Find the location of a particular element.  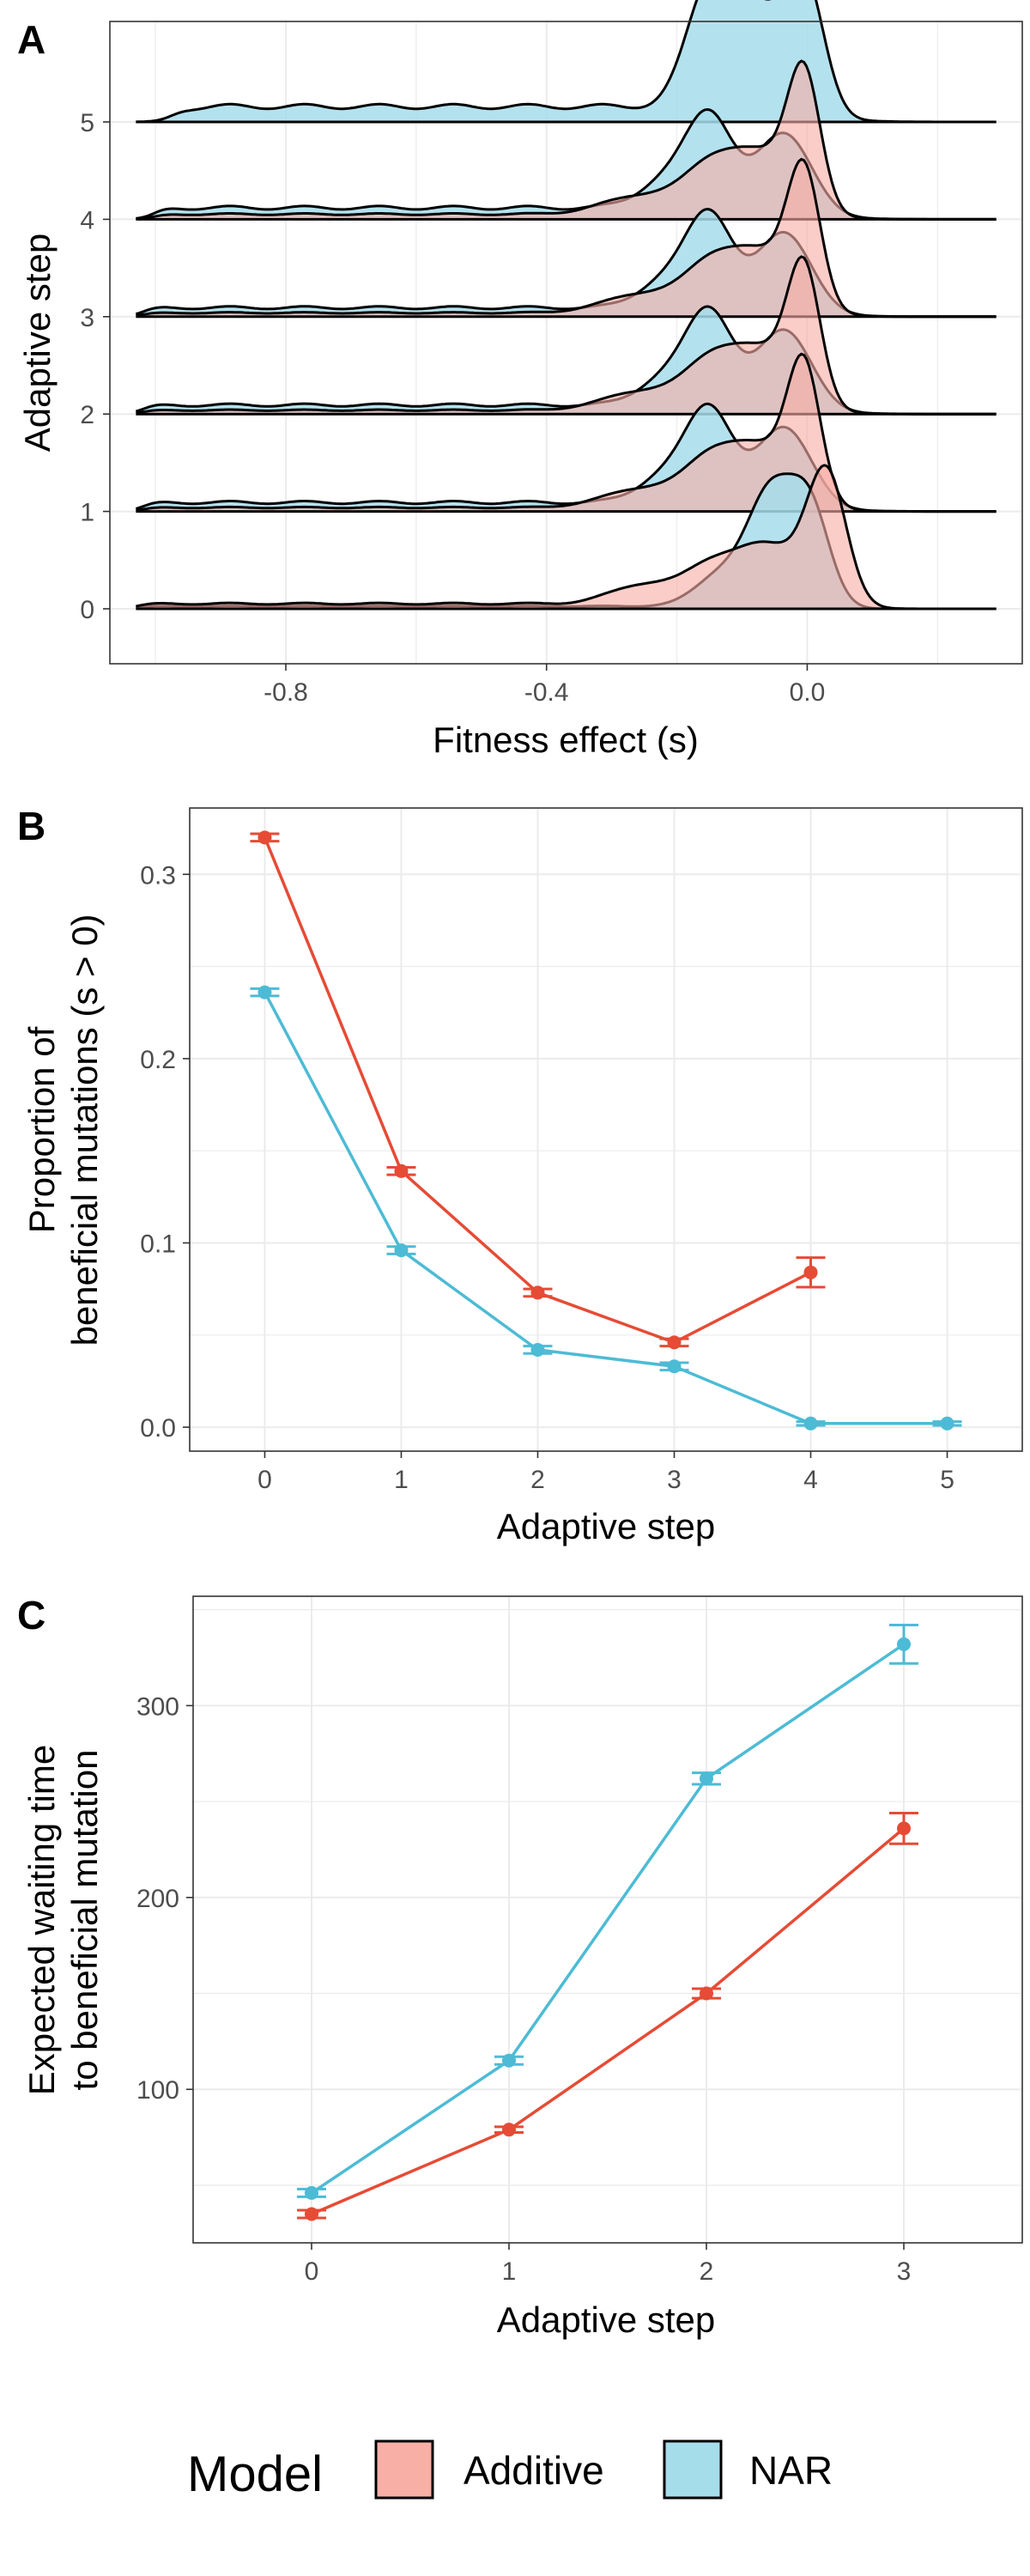

panel-b-x-tick-label: 5 is located at coordinates (947, 1480).